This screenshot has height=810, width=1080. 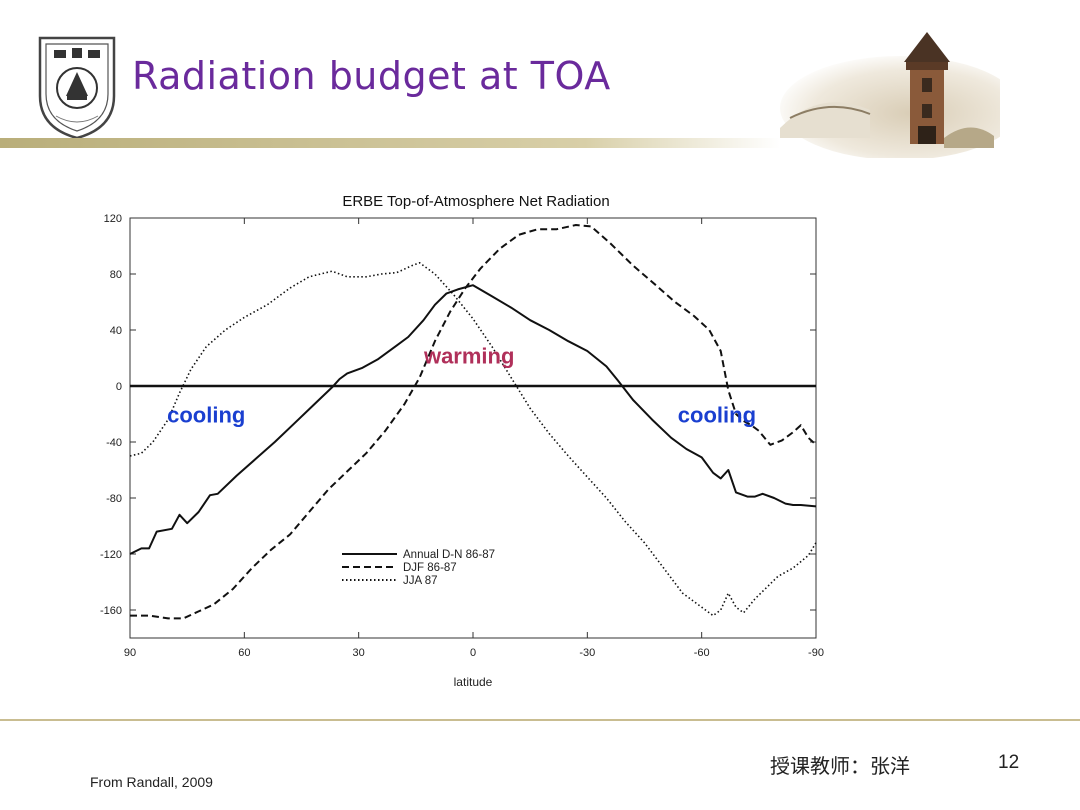 I want to click on campus-tower-icon, so click(x=890, y=95).